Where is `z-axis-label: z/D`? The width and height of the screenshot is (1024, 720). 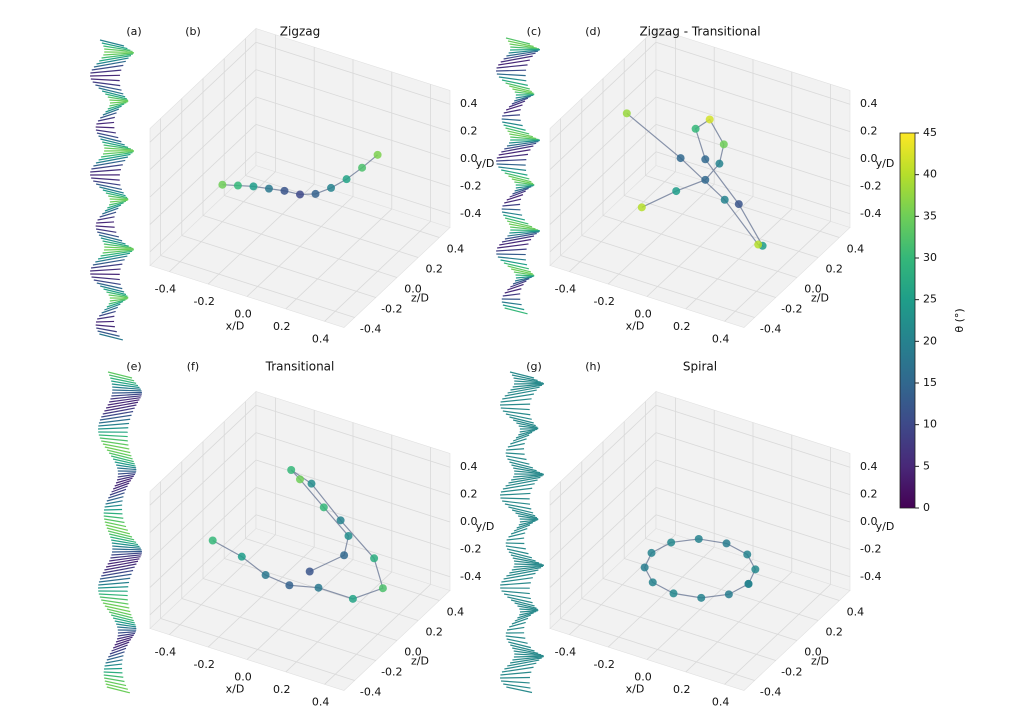
z-axis-label: z/D is located at coordinates (820, 298).